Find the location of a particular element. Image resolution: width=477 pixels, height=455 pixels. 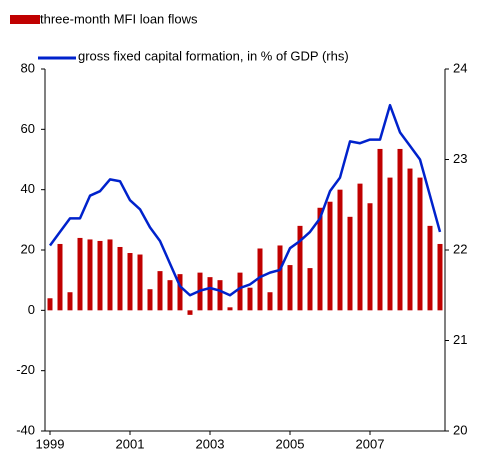

x-tick-label: 2001 is located at coordinates (130, 443).